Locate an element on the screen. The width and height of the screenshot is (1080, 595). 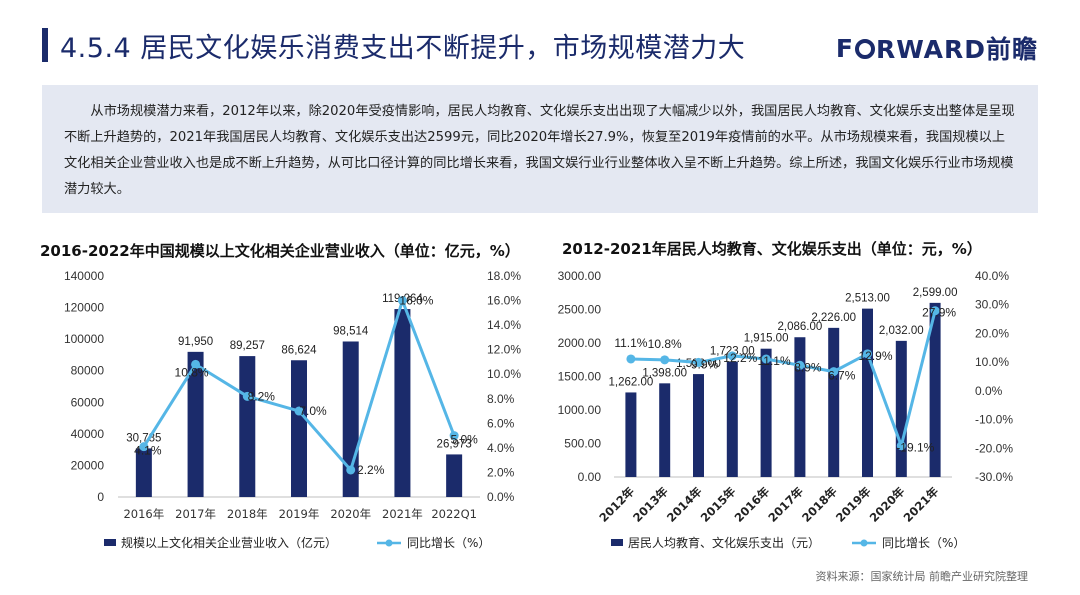
chart1-left-tick: 40000 is located at coordinates (88, 434).